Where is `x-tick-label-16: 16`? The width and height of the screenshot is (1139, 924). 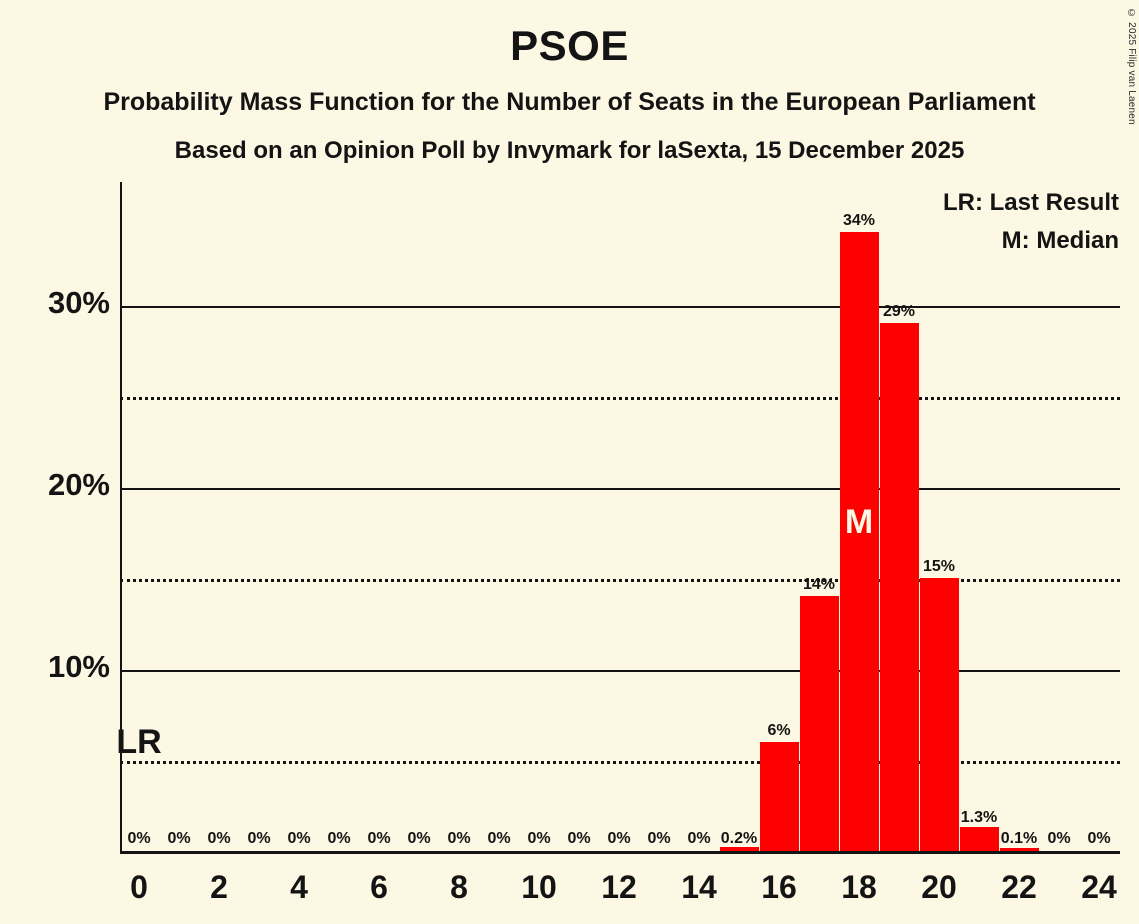
x-tick-label-16: 16 is located at coordinates (779, 887).